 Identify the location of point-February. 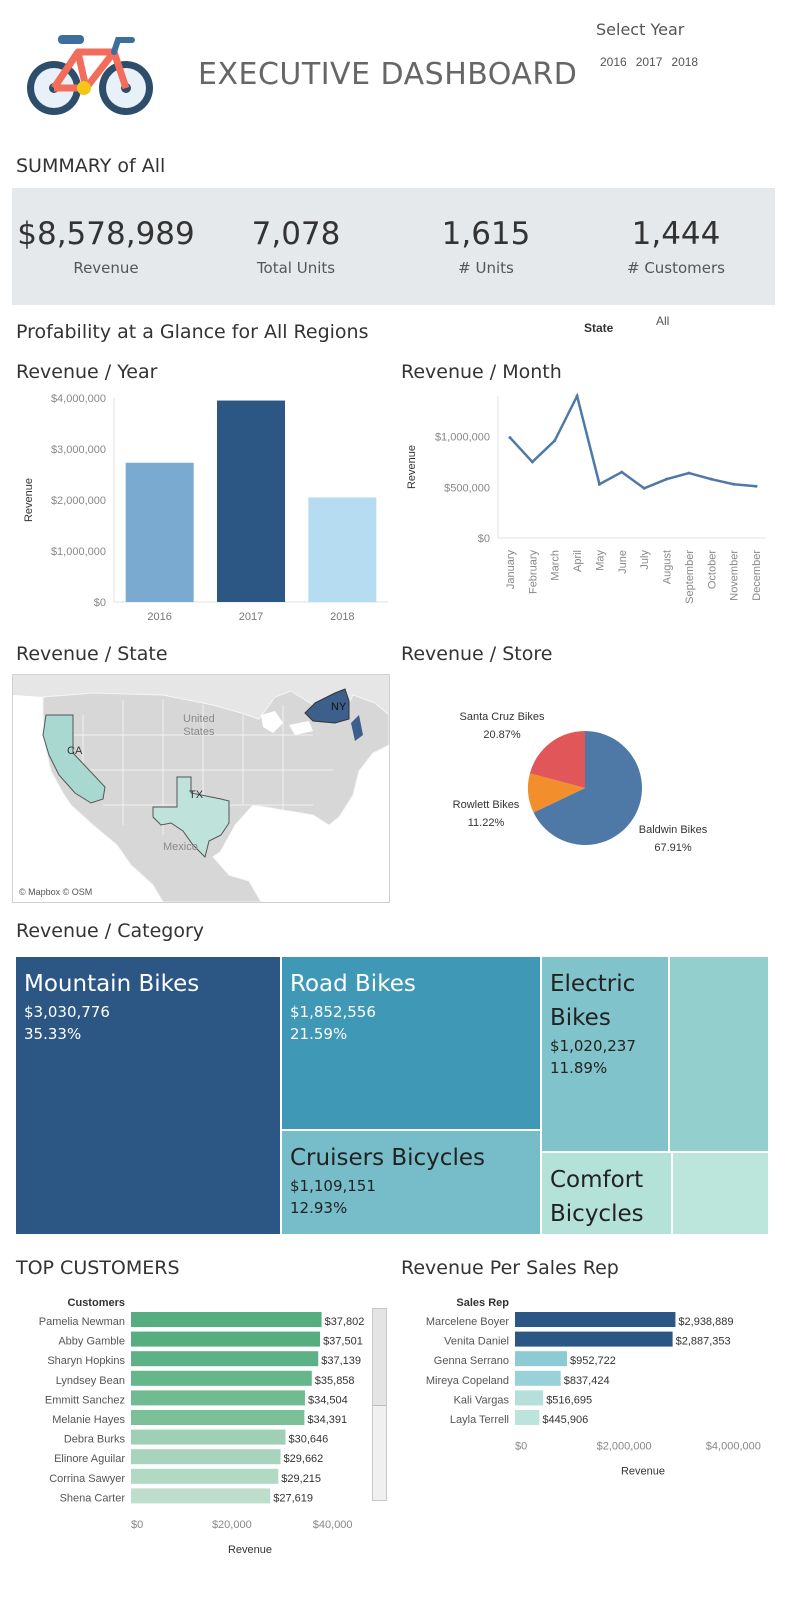
(532, 462).